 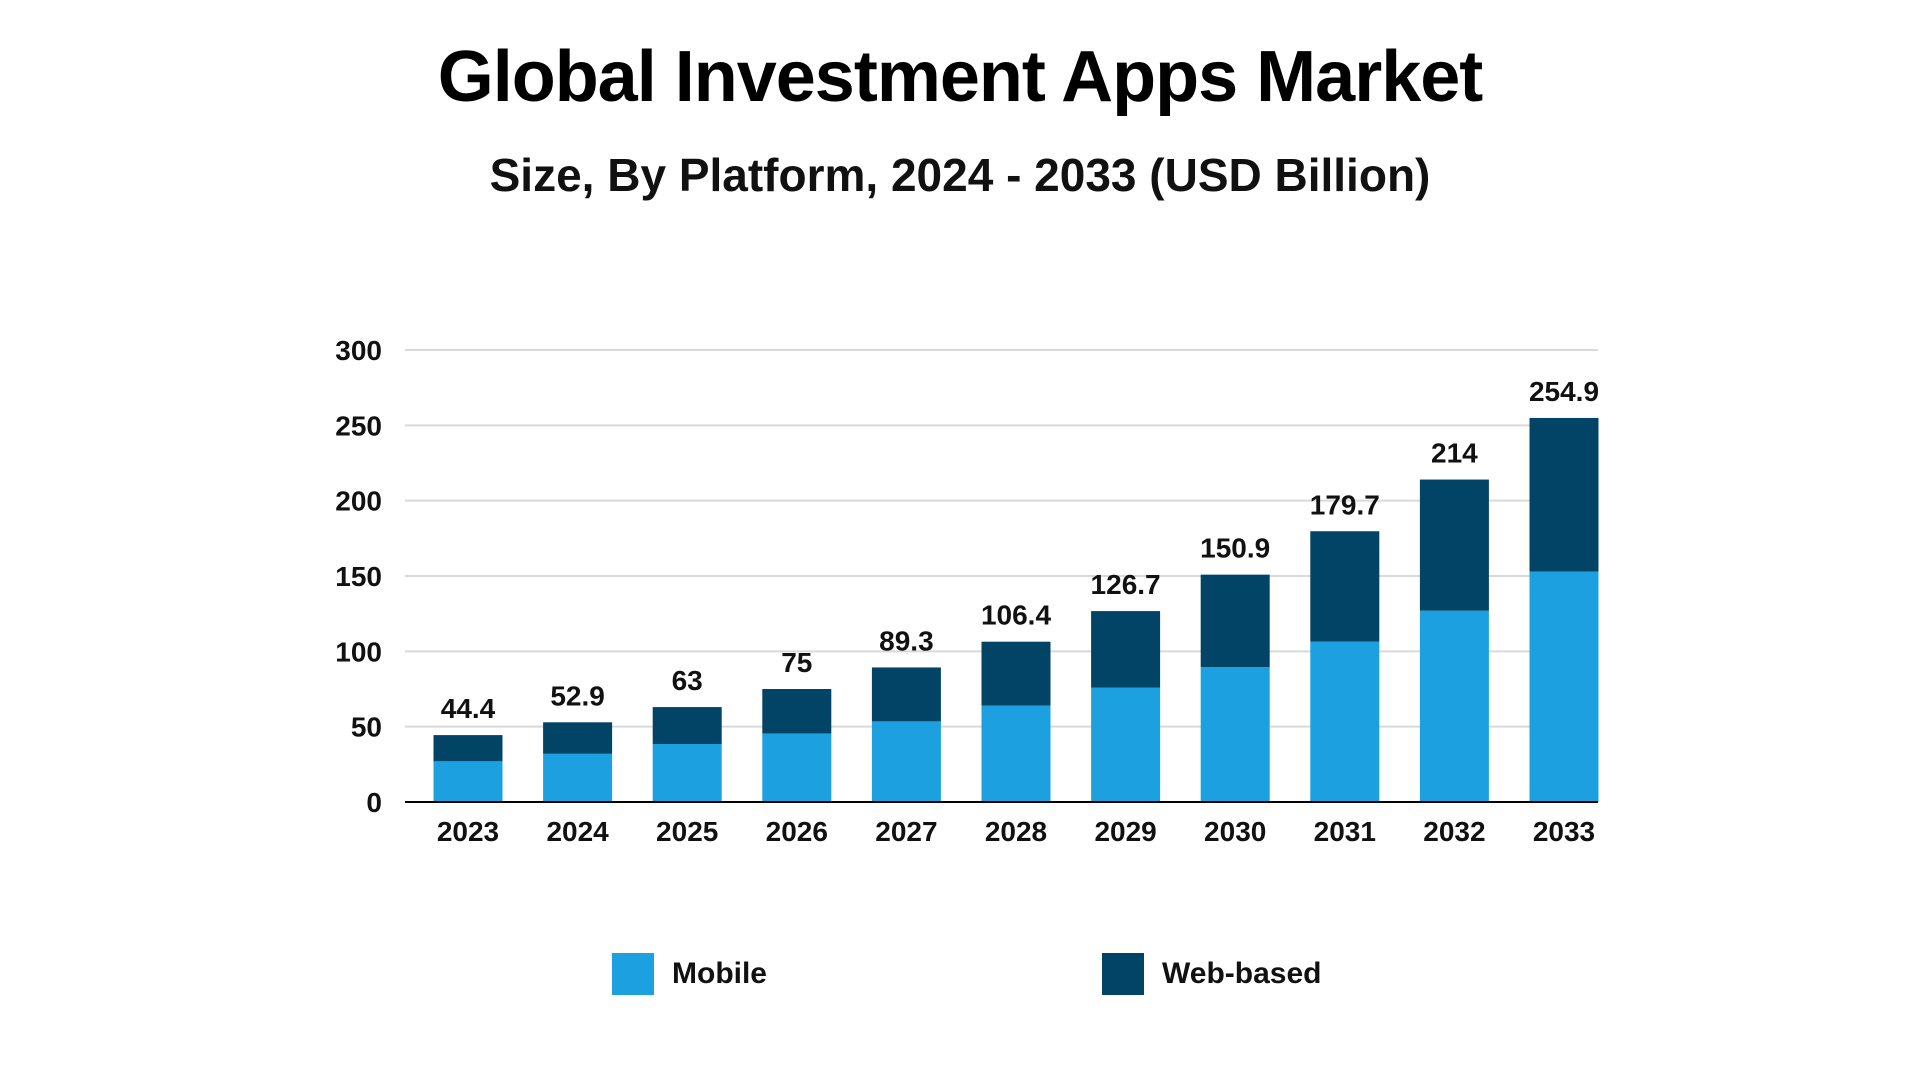 What do you see at coordinates (1564, 391) in the screenshot?
I see `value-label-2033: 254.9` at bounding box center [1564, 391].